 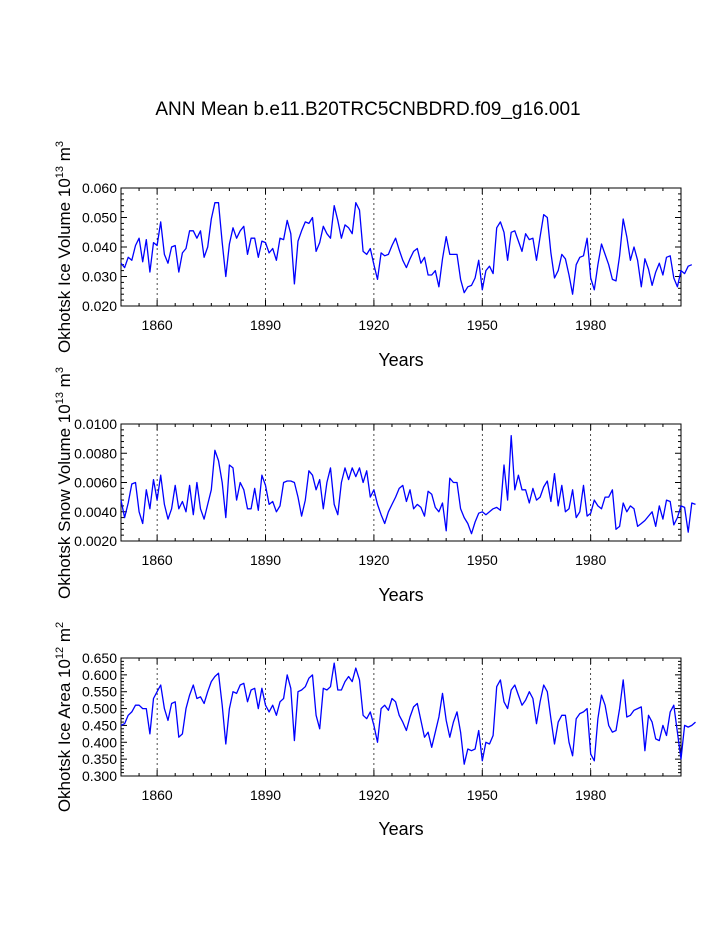 What do you see at coordinates (64, 717) in the screenshot?
I see `y-axis-label: Okhotsk Ice Area 1012 m2` at bounding box center [64, 717].